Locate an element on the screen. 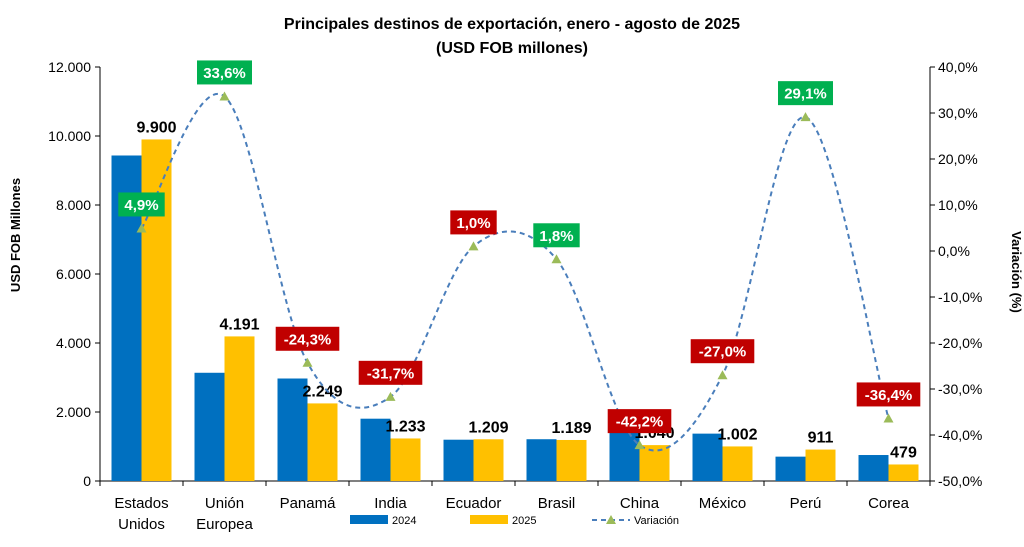 The height and width of the screenshot is (547, 1024). x-category-label: Unión is located at coordinates (224, 503).